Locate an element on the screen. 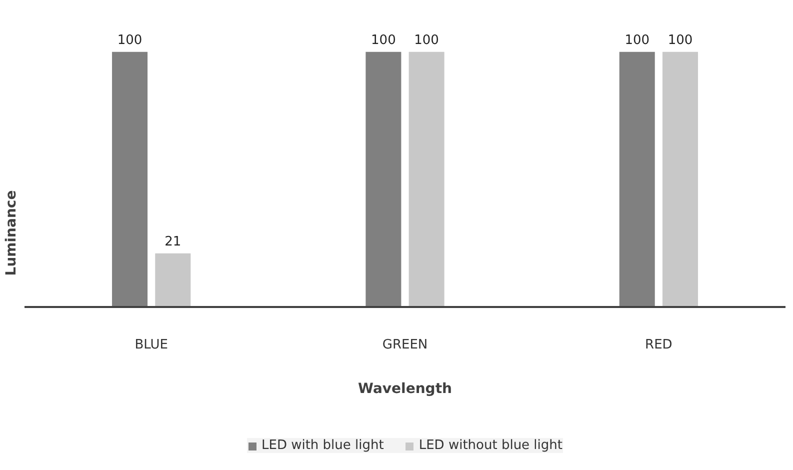 The image size is (793, 470). x-tick-label: GREEN is located at coordinates (405, 344).